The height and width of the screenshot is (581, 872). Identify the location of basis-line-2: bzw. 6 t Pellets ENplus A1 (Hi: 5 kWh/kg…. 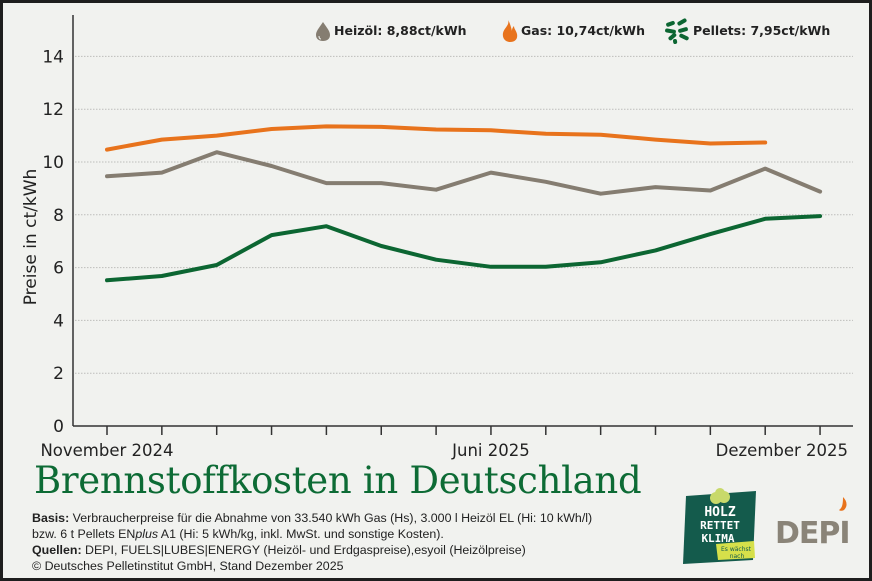
(312, 534).